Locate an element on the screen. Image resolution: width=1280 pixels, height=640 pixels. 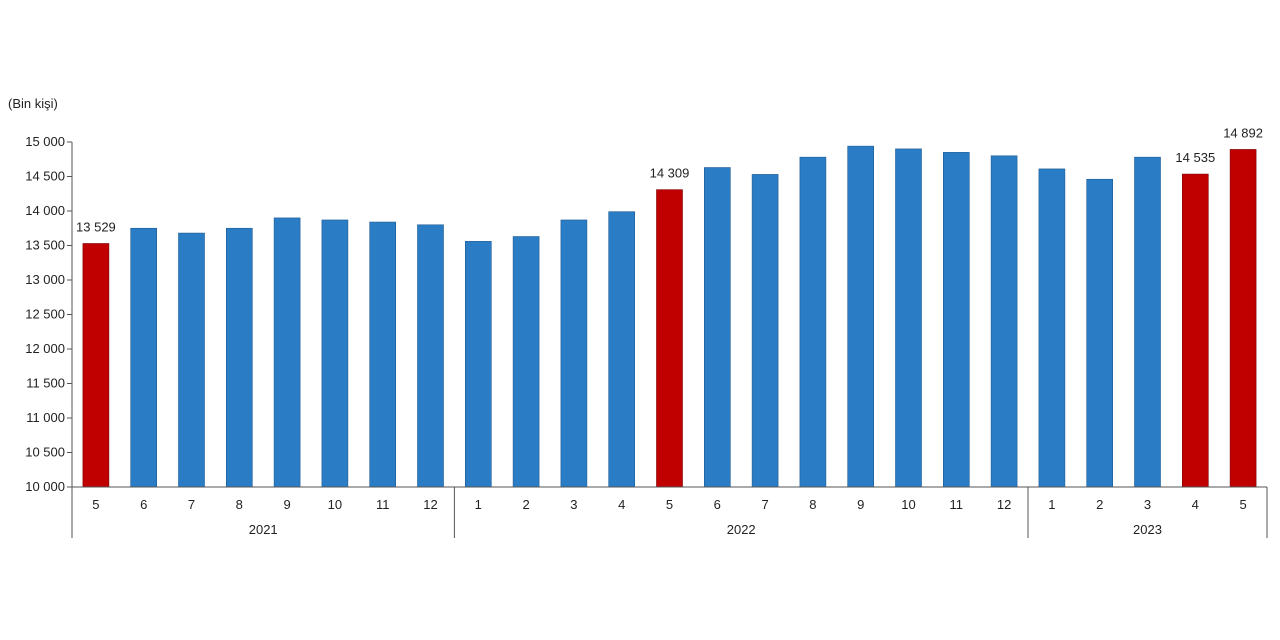
year-label: 2021 is located at coordinates (263, 529).